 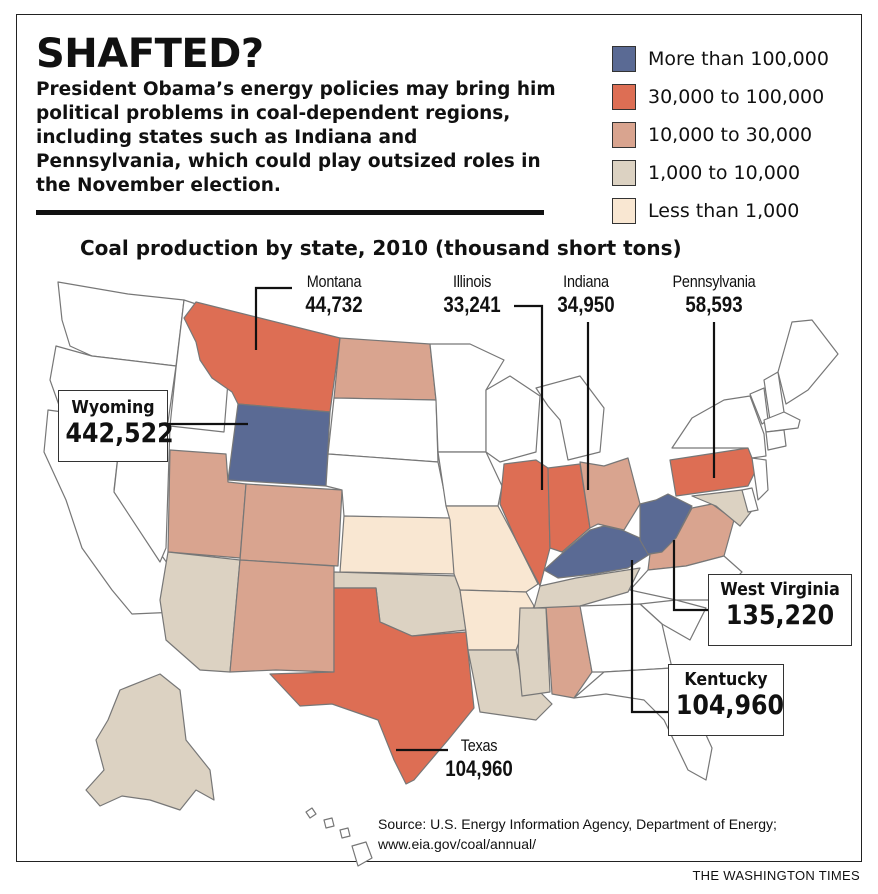 I want to click on state-new-york, so click(x=719, y=427).